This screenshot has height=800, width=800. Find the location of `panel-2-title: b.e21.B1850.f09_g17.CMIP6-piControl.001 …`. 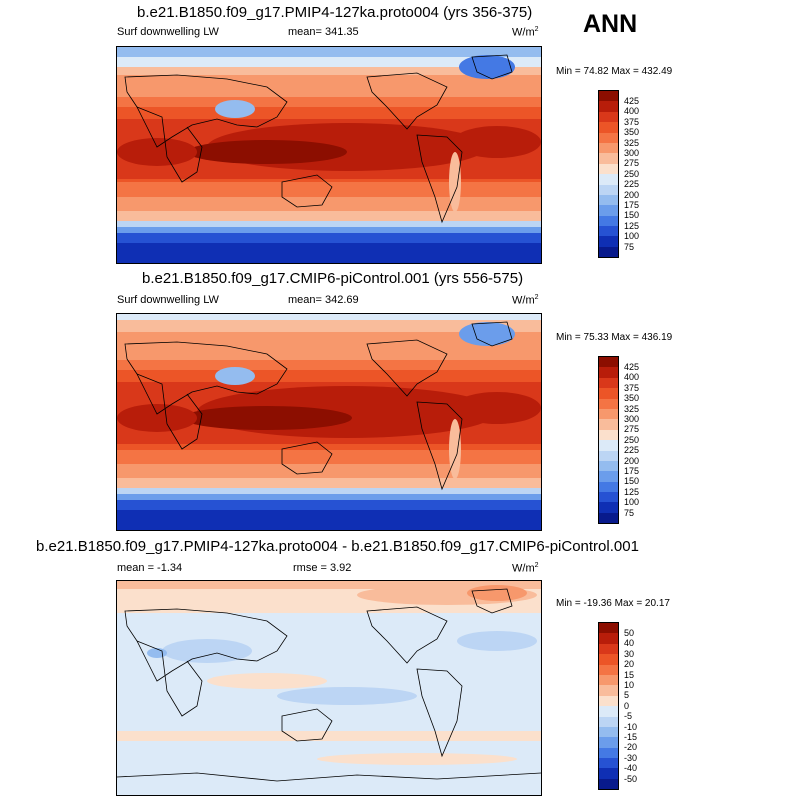

panel-2-title: b.e21.B1850.f09_g17.CMIP6-piControl.001 … is located at coordinates (333, 278).